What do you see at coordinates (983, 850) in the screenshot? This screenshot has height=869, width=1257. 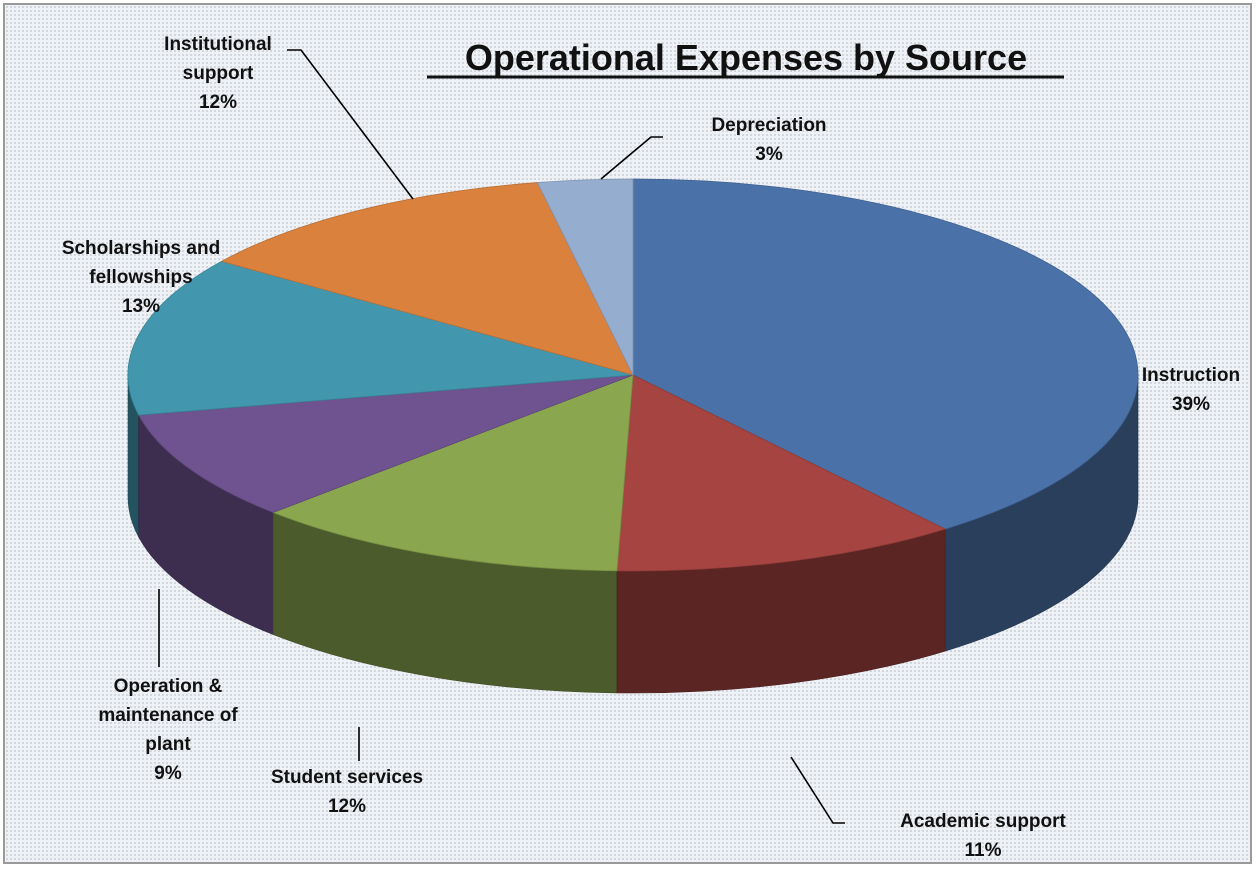 I see `data-label-value-academic-support: 11%` at bounding box center [983, 850].